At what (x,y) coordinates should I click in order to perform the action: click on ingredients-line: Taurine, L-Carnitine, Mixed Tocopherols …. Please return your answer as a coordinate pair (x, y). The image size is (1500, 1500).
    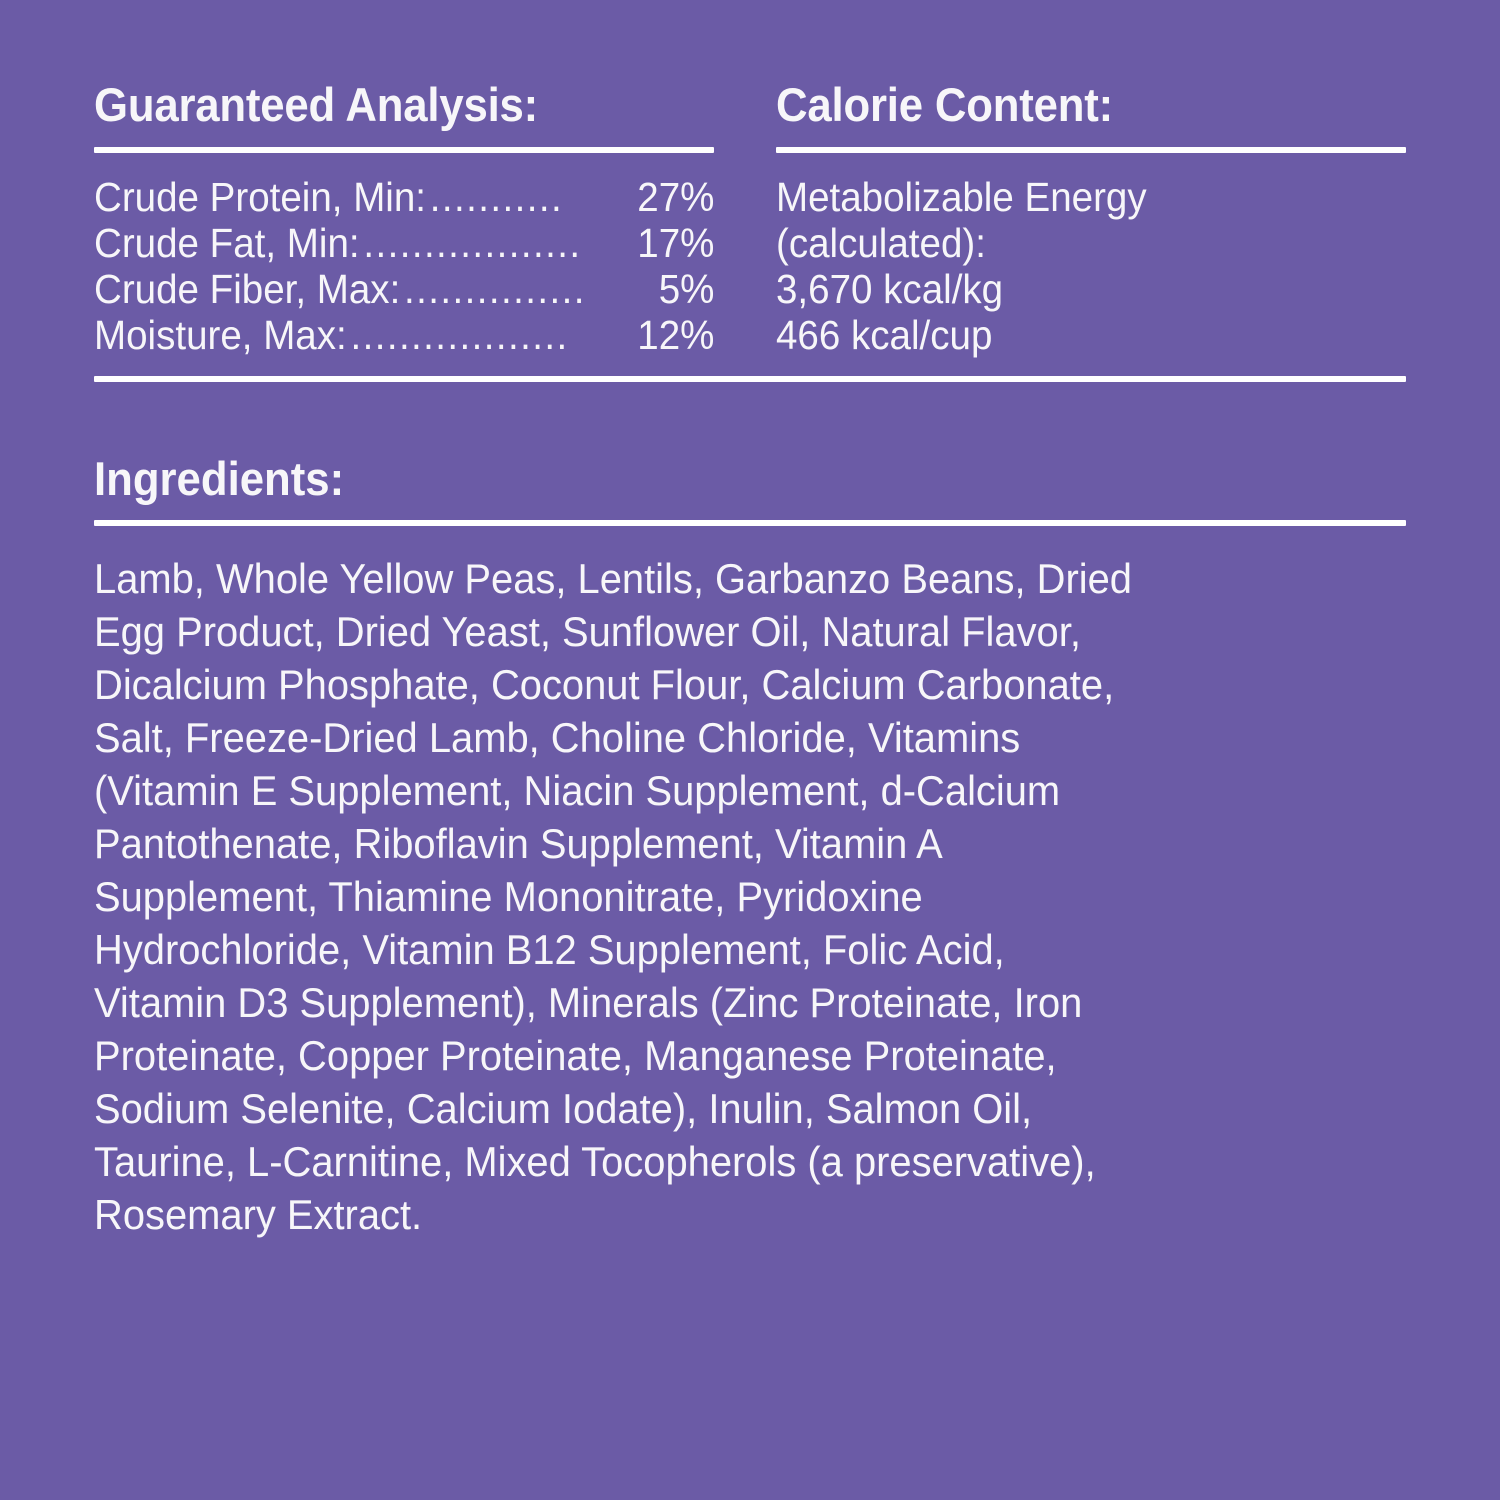
    Looking at the image, I should click on (595, 1161).